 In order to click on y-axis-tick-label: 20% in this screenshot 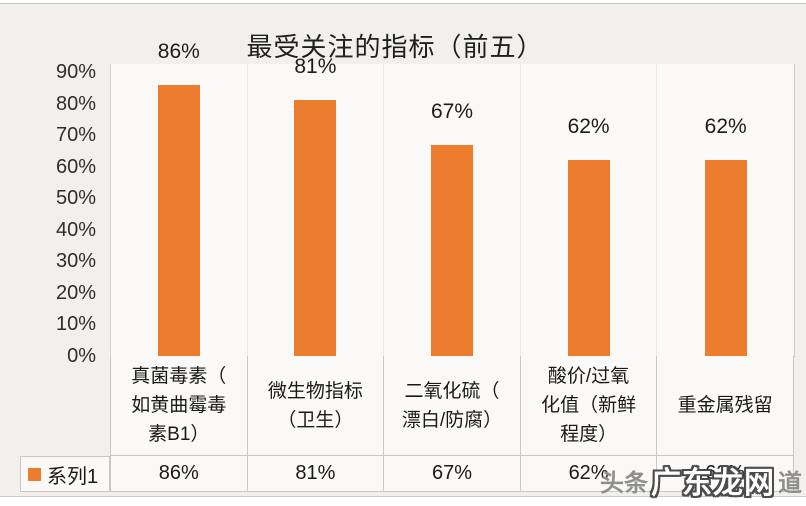, I will do `click(75, 292)`.